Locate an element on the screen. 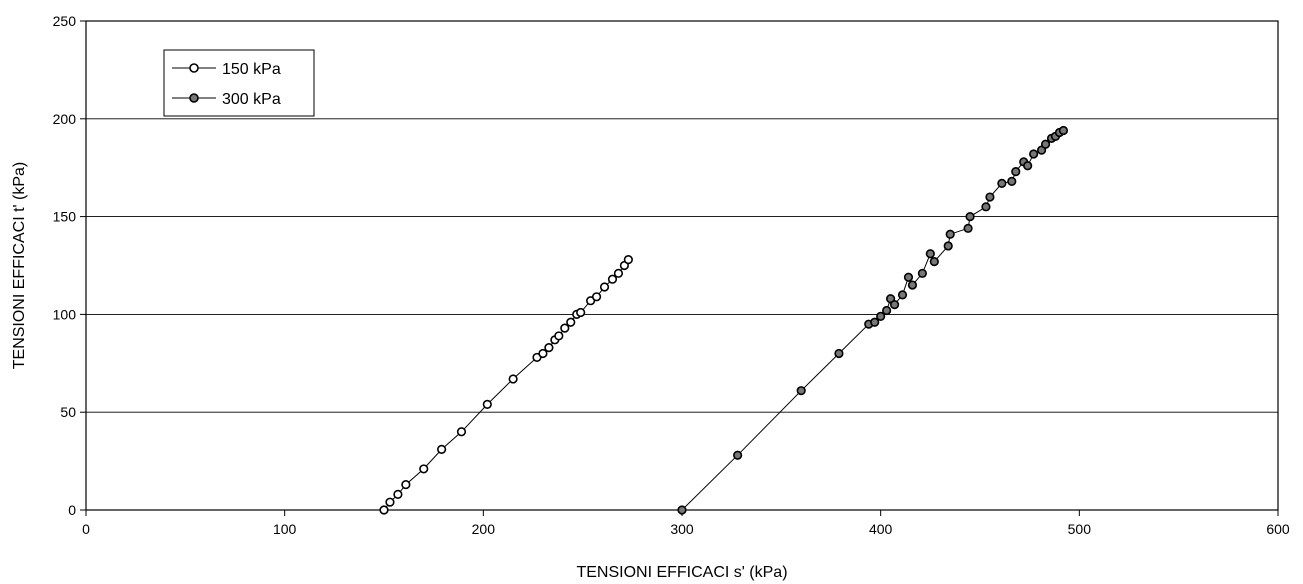 The width and height of the screenshot is (1303, 584). y-tick-label-200: 200 is located at coordinates (65, 119).